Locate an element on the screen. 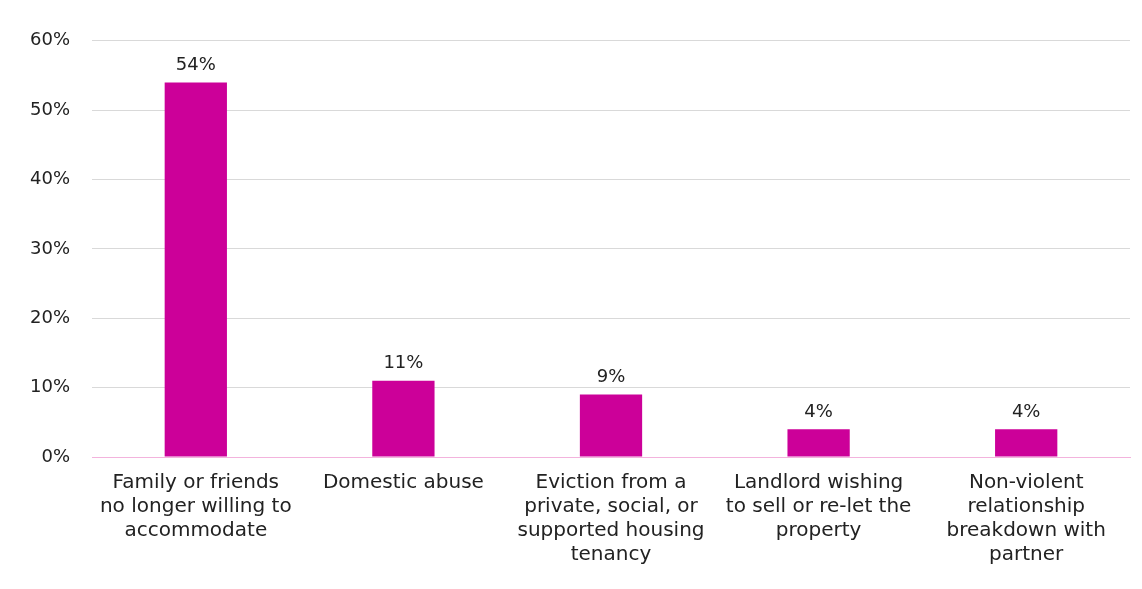 The image size is (1142, 589). y-tick-label: 60% is located at coordinates (50, 39).